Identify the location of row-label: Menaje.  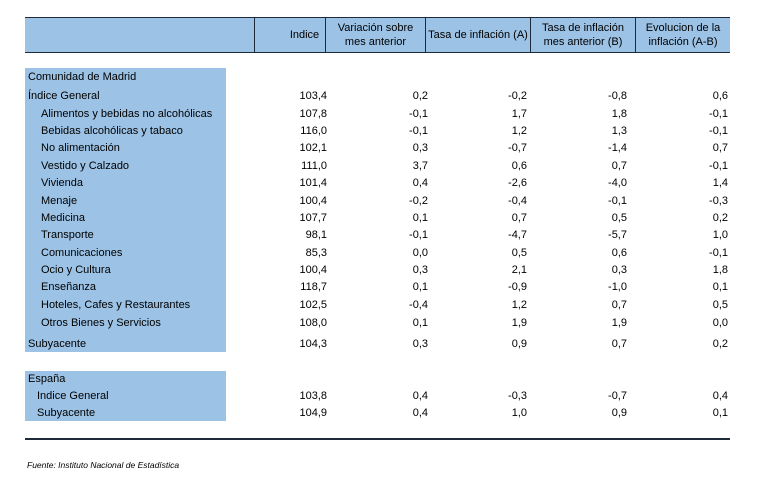
(59, 201).